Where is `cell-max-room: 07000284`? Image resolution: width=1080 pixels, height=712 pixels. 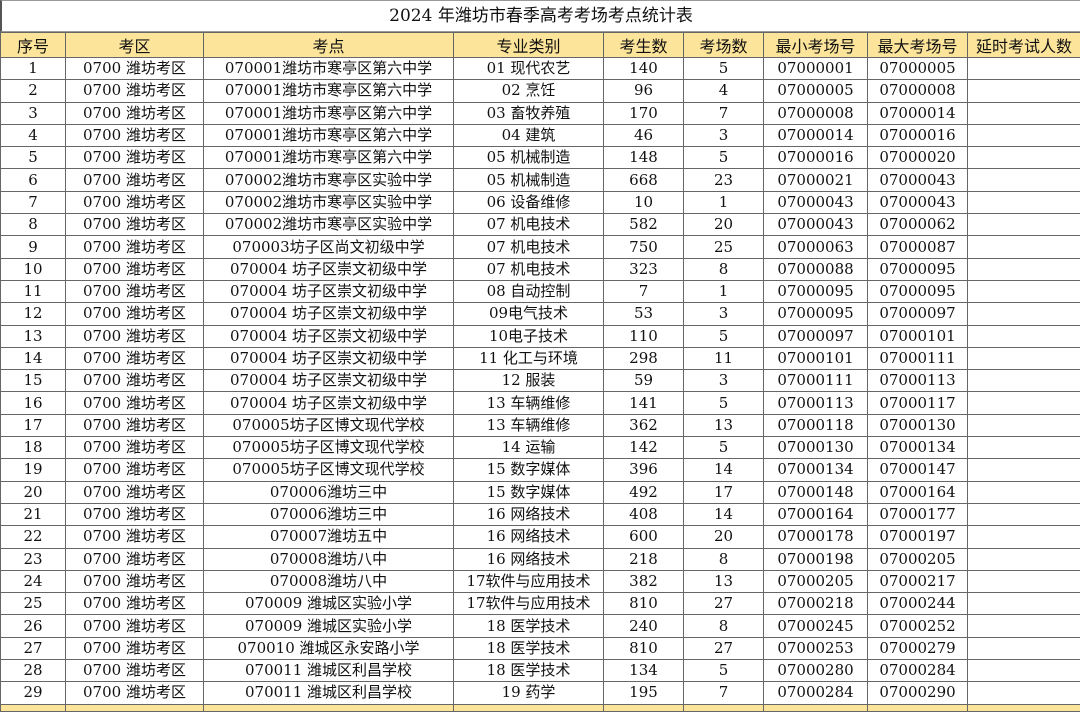 cell-max-room: 07000284 is located at coordinates (918, 671).